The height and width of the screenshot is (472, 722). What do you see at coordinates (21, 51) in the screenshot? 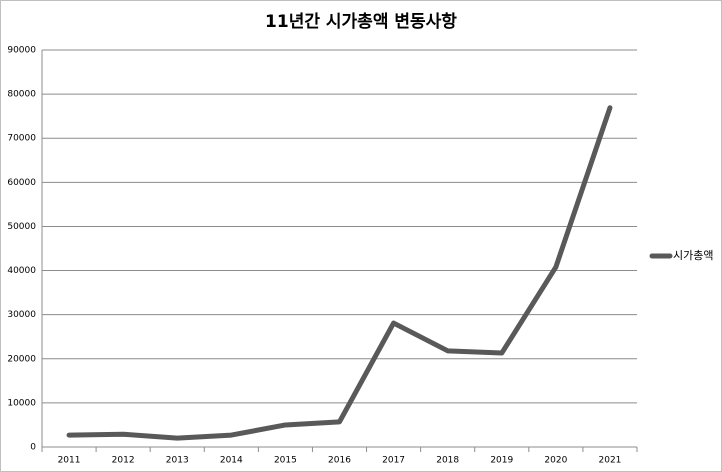
I see `y-tick-label: 90000` at bounding box center [21, 51].